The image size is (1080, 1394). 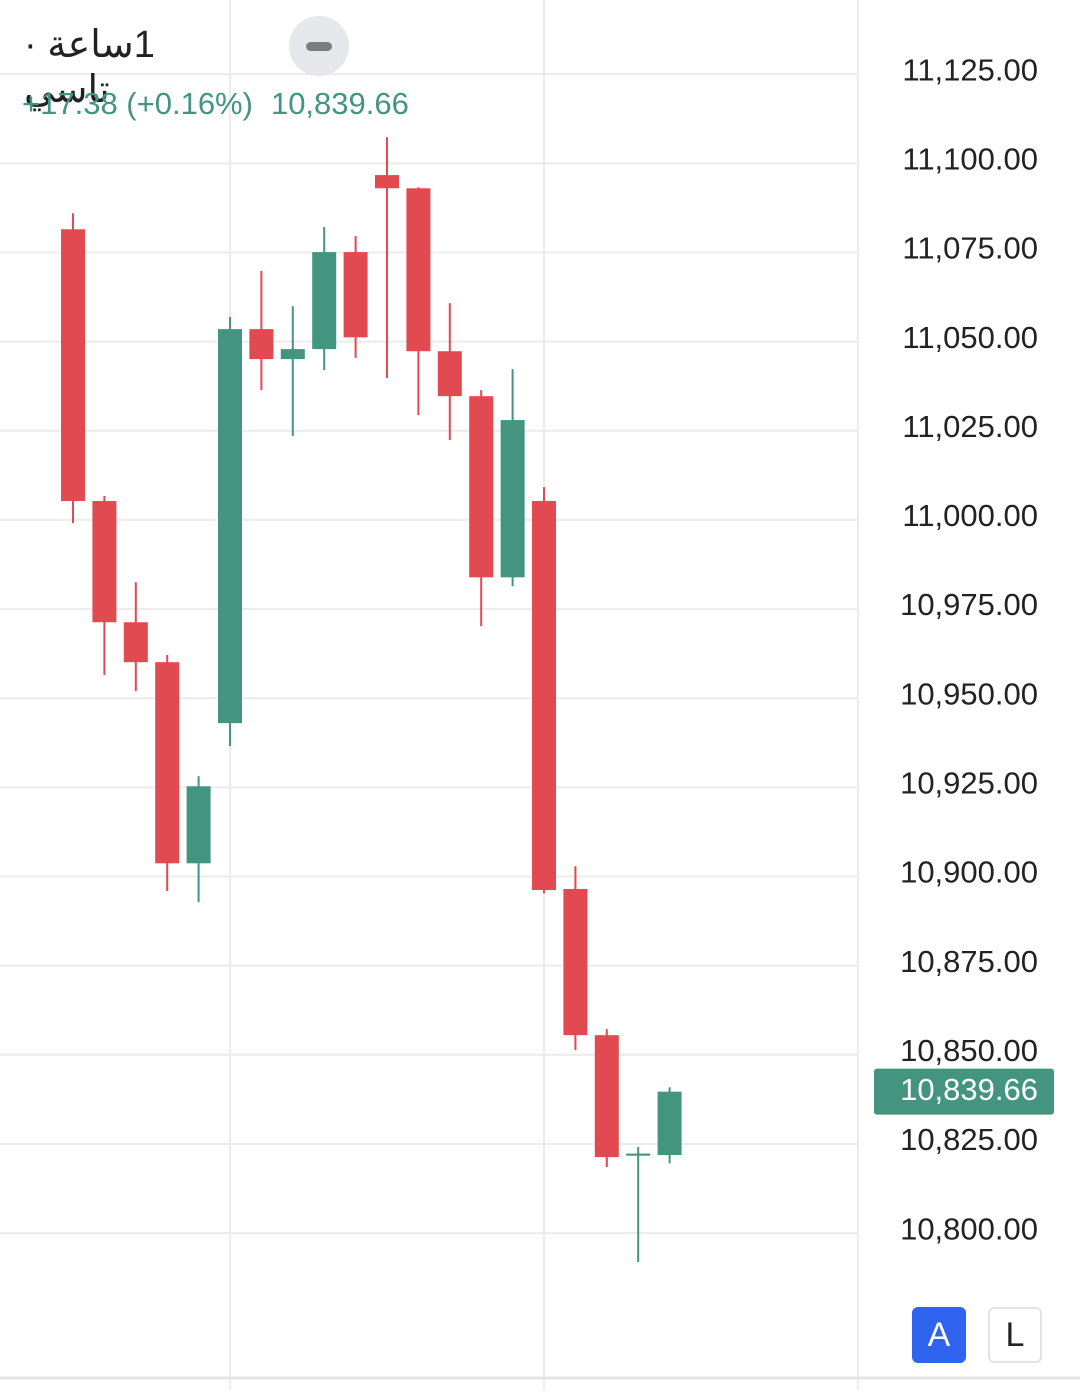 I want to click on y-tick-label: 10,850.00, so click(x=969, y=1050).